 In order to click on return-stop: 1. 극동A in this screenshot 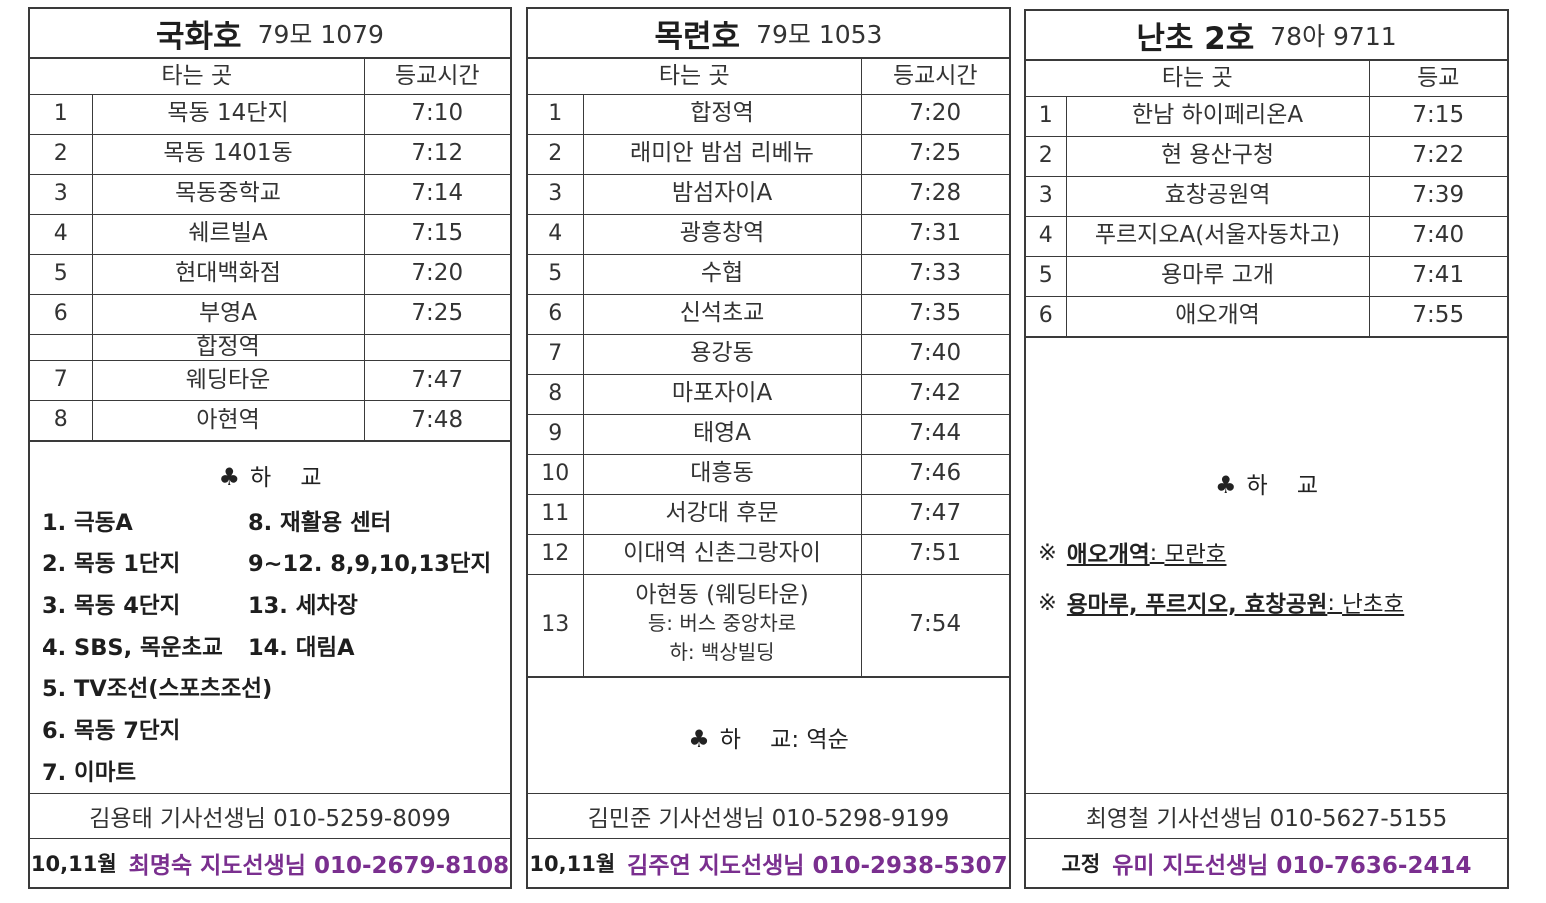, I will do `click(87, 522)`.